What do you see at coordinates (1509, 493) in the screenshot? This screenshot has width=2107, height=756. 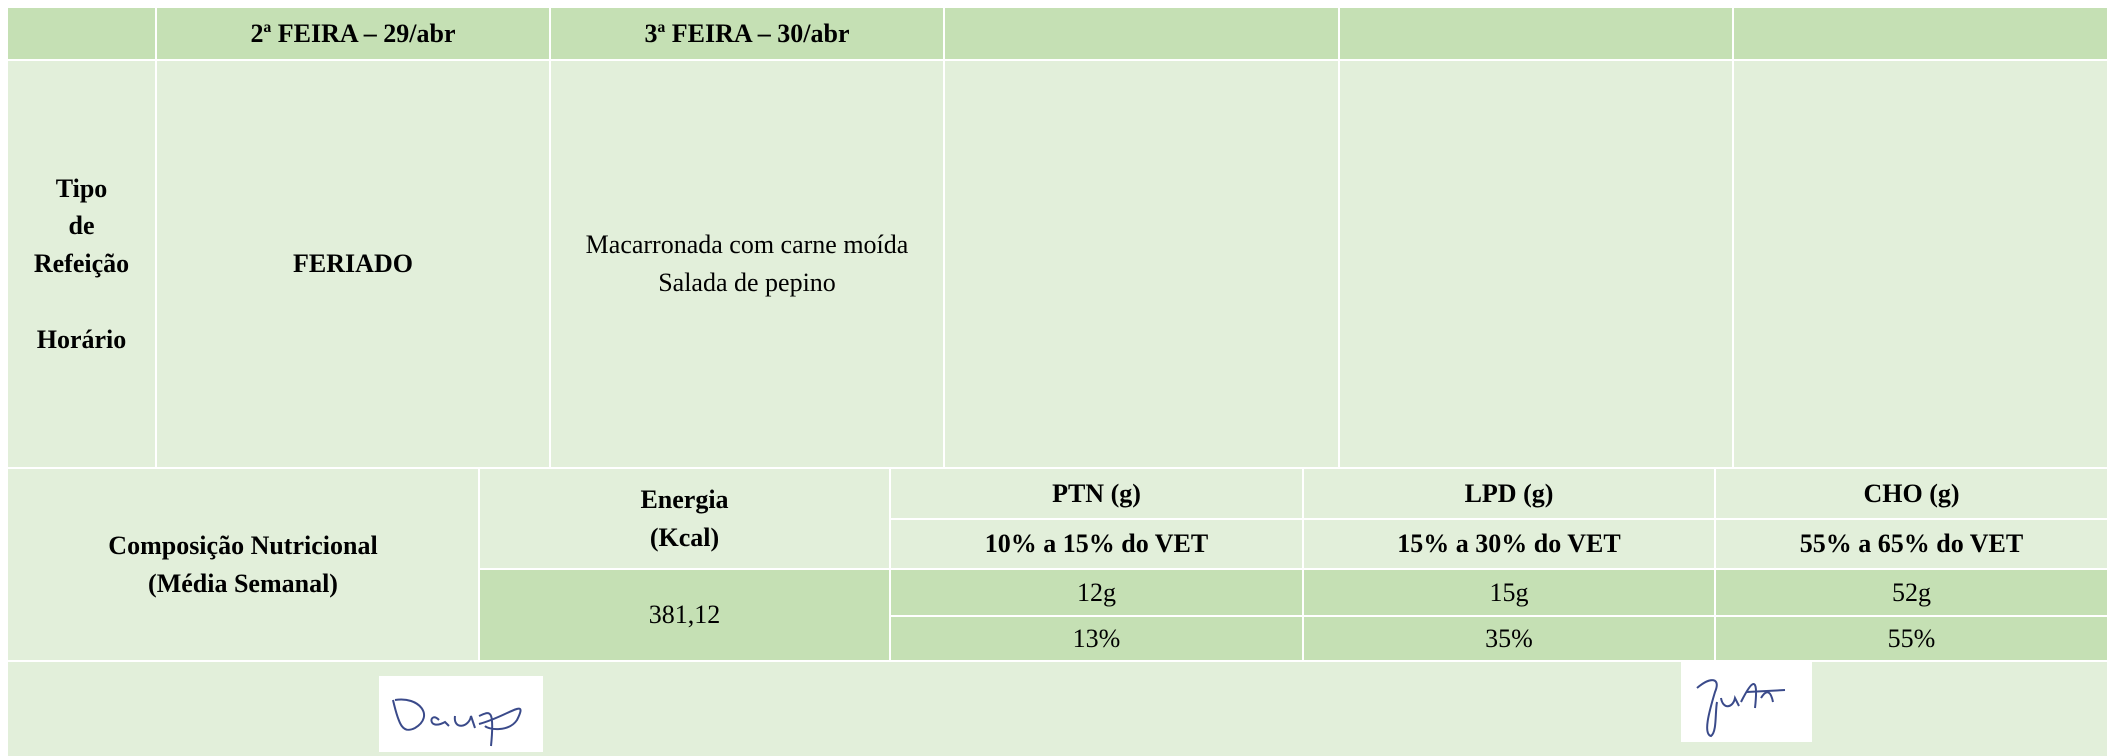 I see `nutrient-name: LPD (g)` at bounding box center [1509, 493].